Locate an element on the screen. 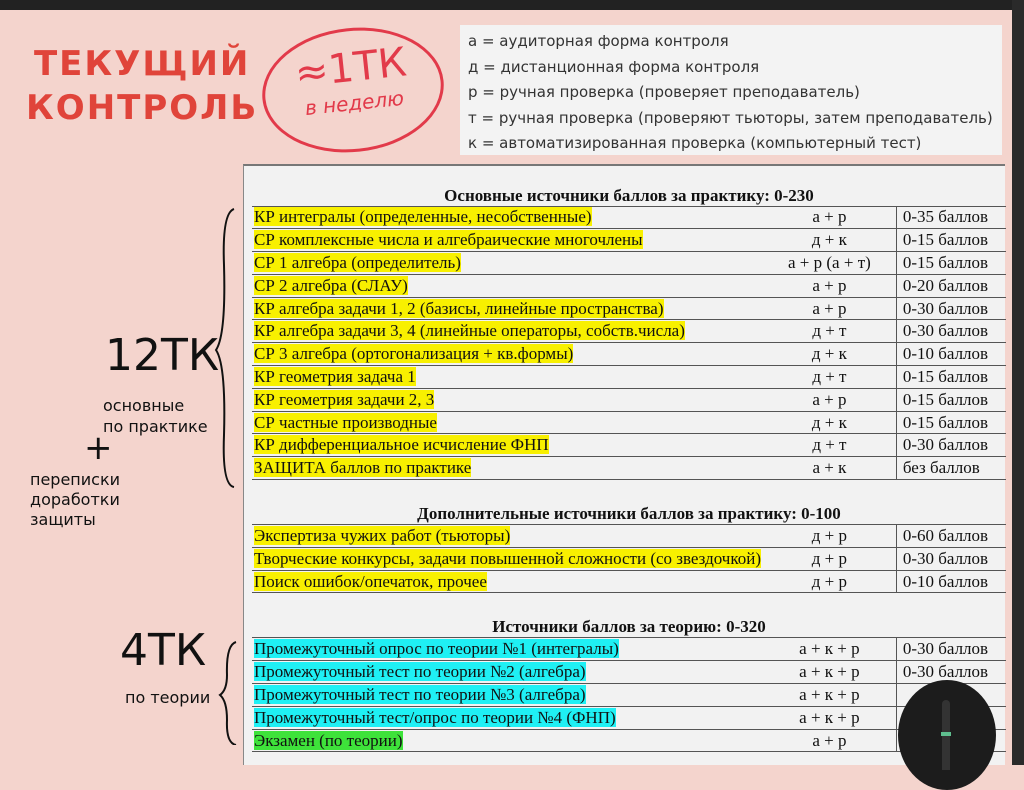 The height and width of the screenshot is (790, 1024). annotation-theory-count: 4ТК is located at coordinates (163, 650).